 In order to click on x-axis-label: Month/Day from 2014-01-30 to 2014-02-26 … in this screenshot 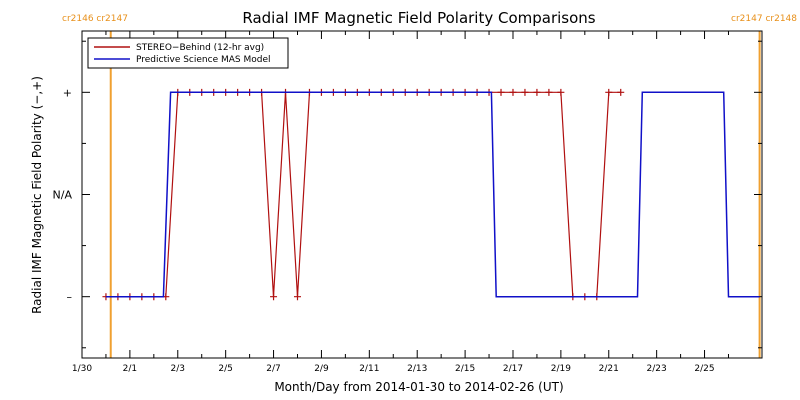, I will do `click(418, 387)`.